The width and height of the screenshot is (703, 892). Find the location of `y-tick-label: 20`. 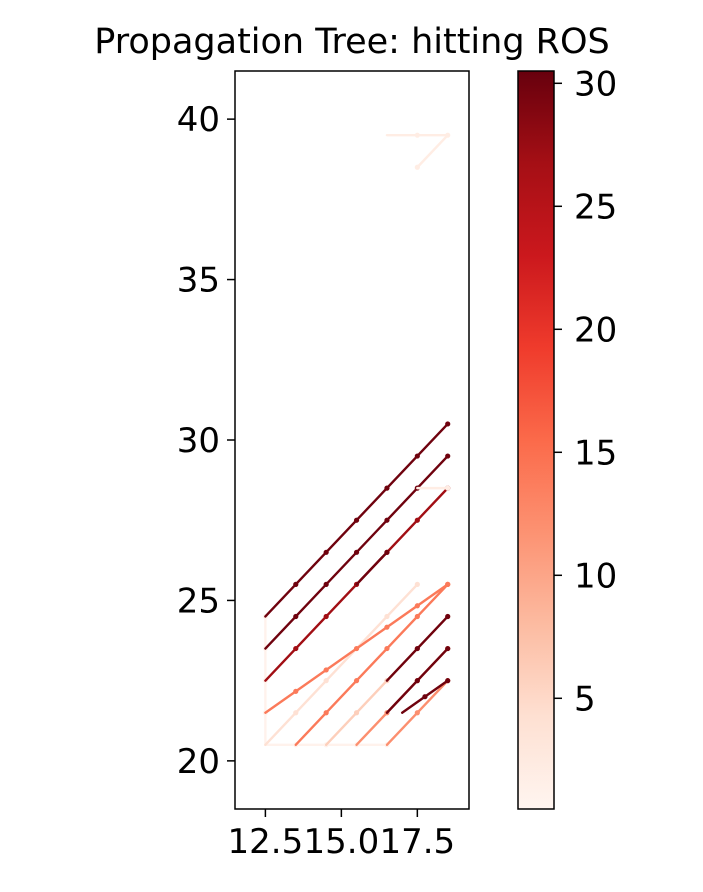

y-tick-label: 20 is located at coordinates (198, 762).